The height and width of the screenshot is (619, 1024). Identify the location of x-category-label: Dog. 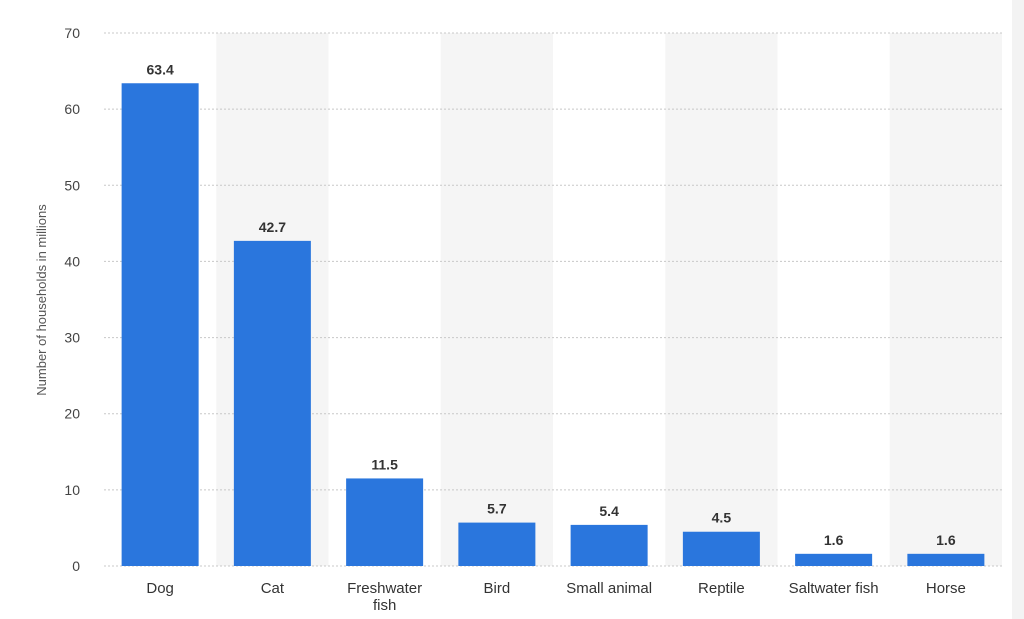
(160, 588).